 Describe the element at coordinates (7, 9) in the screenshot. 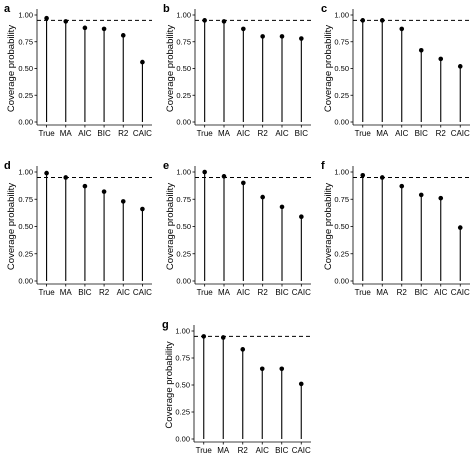

I see `panel-letter: a` at that location.